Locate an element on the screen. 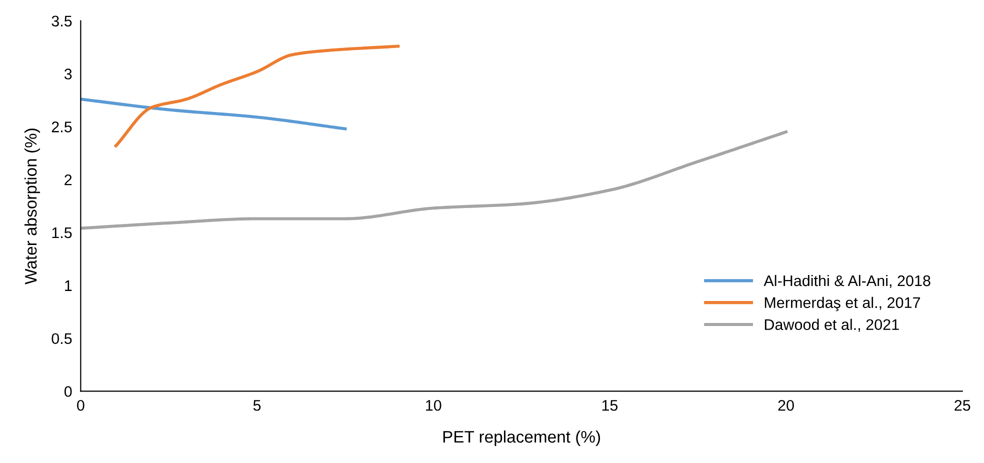  legend-label: Al-Hadithi & Al-Ani, 2018 is located at coordinates (847, 281).